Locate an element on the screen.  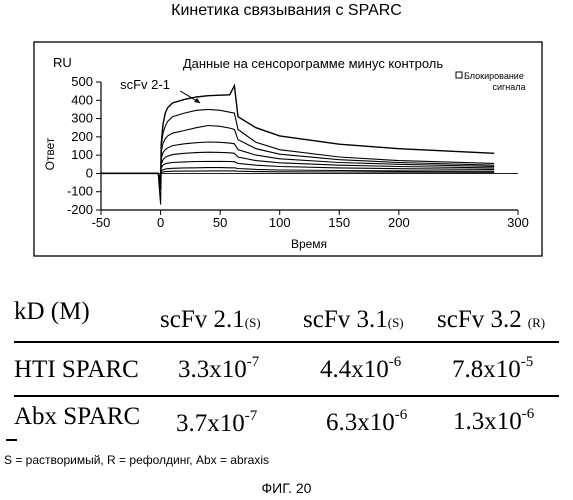
x-tick-label: 100 is located at coordinates (280, 222).